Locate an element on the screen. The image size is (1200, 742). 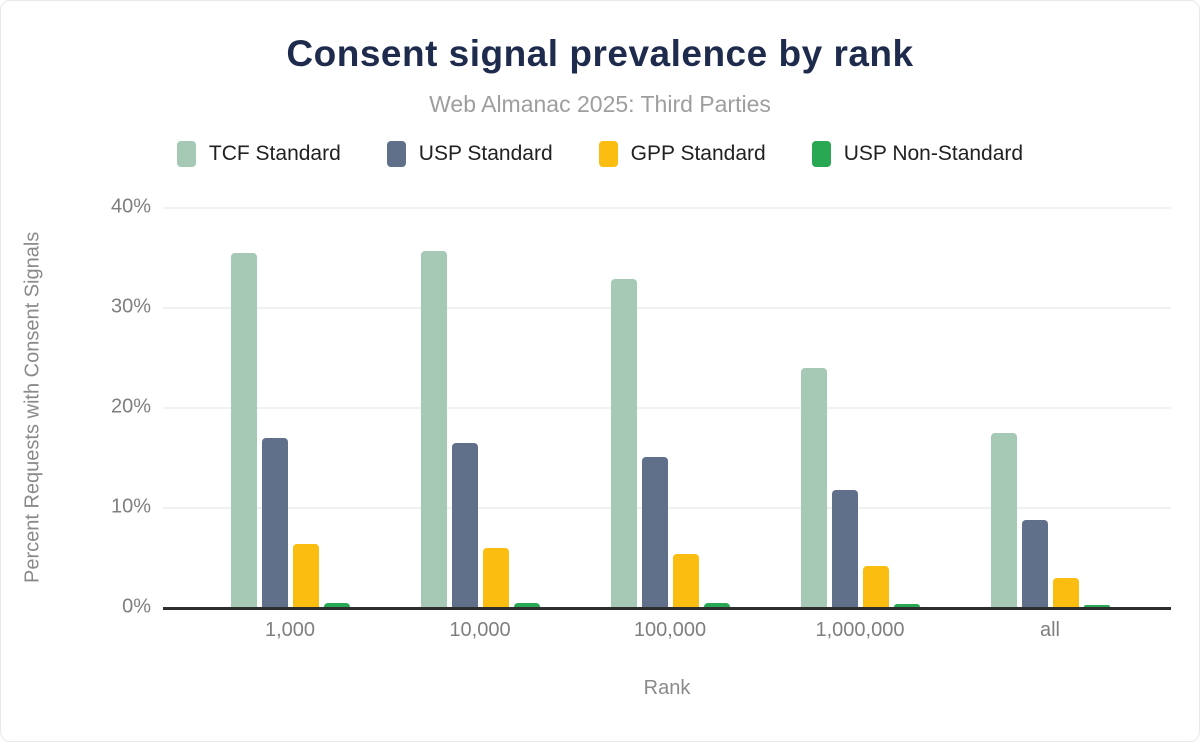
bar-usp-standard-all is located at coordinates (1034, 563).